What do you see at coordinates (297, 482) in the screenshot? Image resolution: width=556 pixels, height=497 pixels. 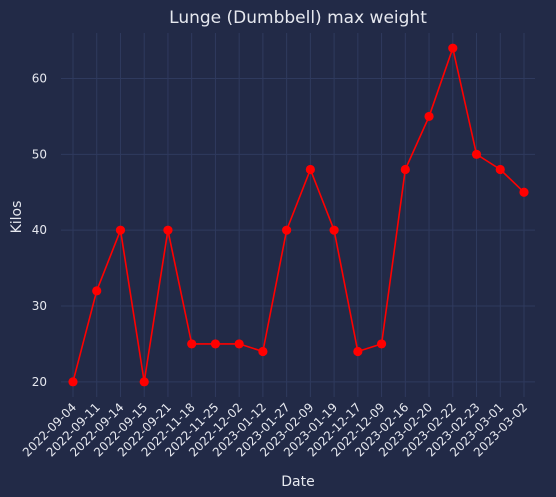 I see `x-axis-label: Date` at bounding box center [297, 482].